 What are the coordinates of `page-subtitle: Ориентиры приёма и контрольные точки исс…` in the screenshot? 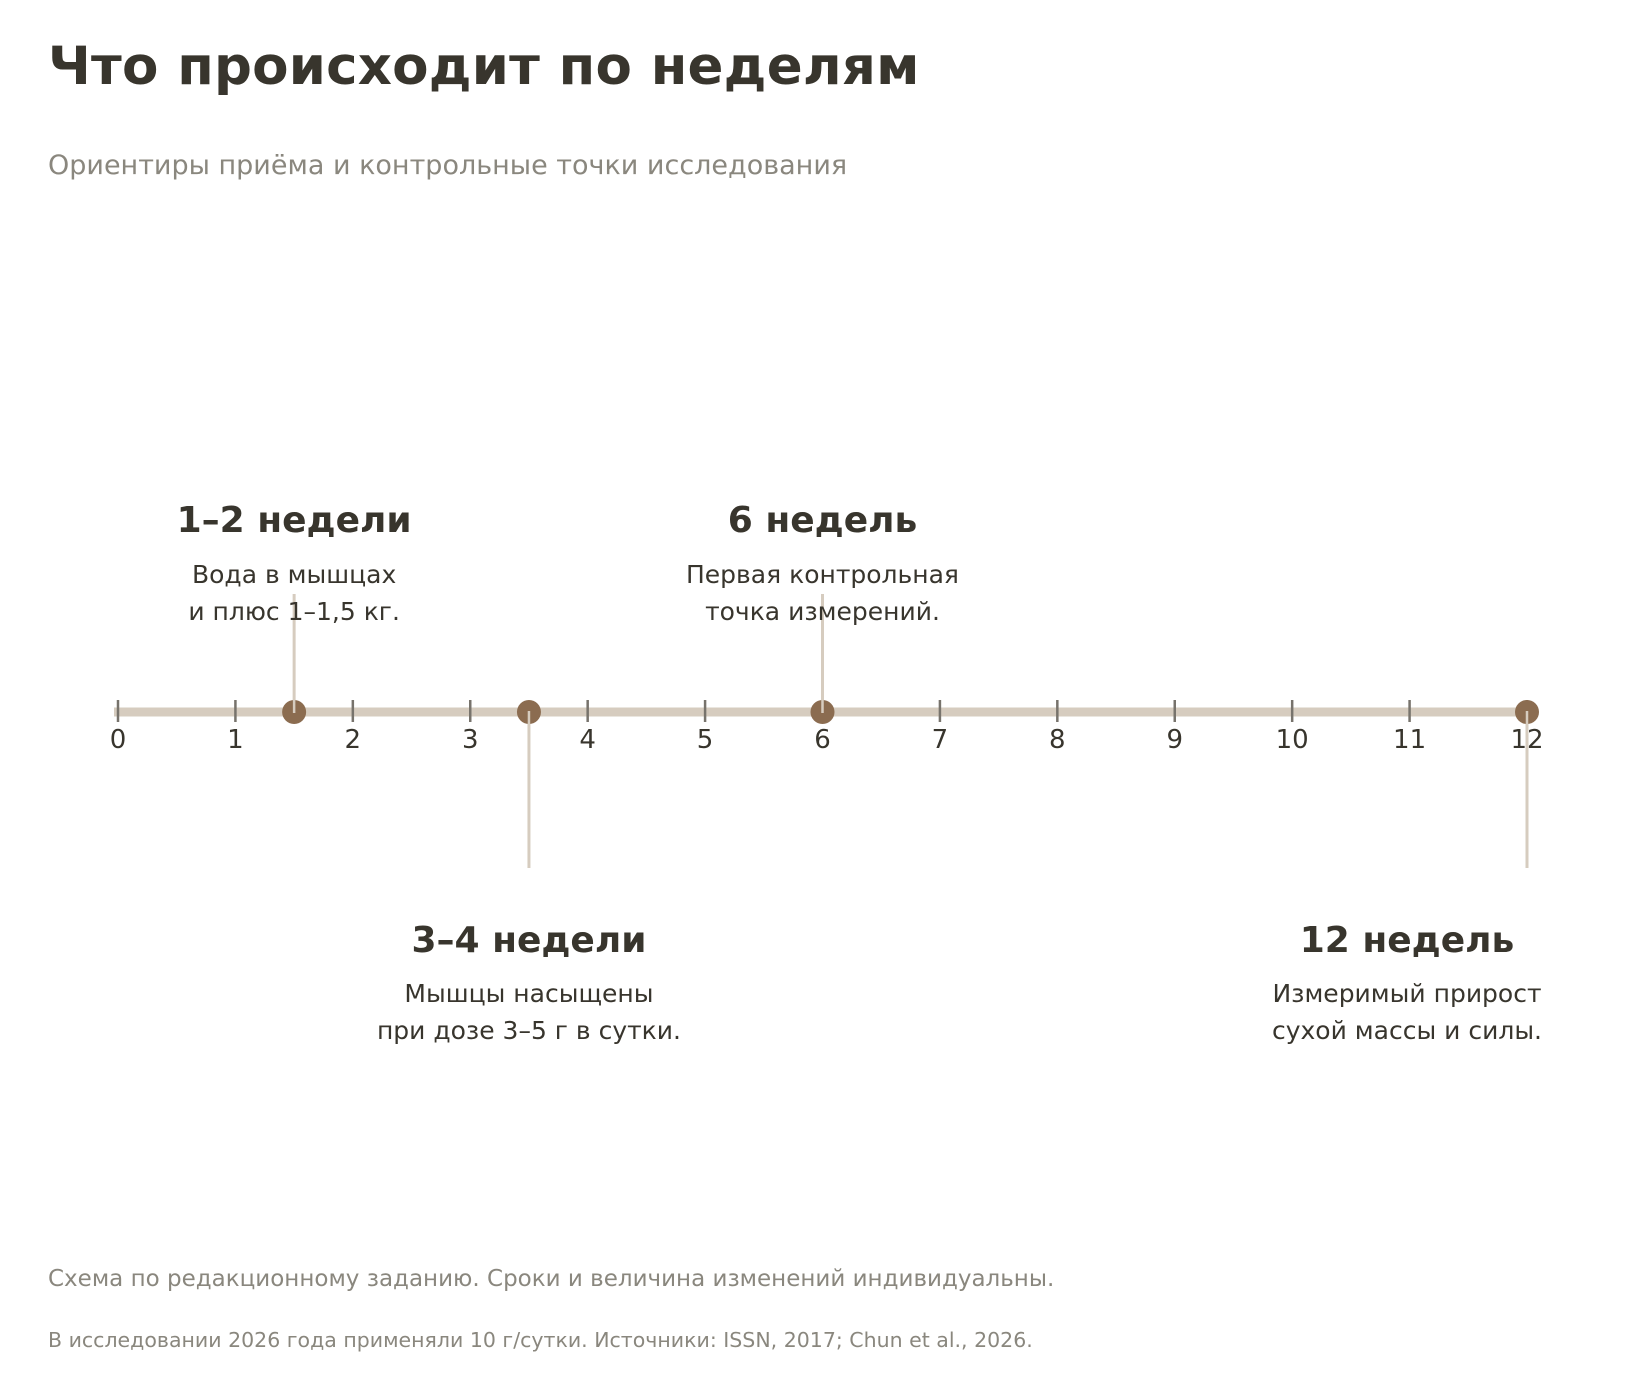 It's located at (448, 165).